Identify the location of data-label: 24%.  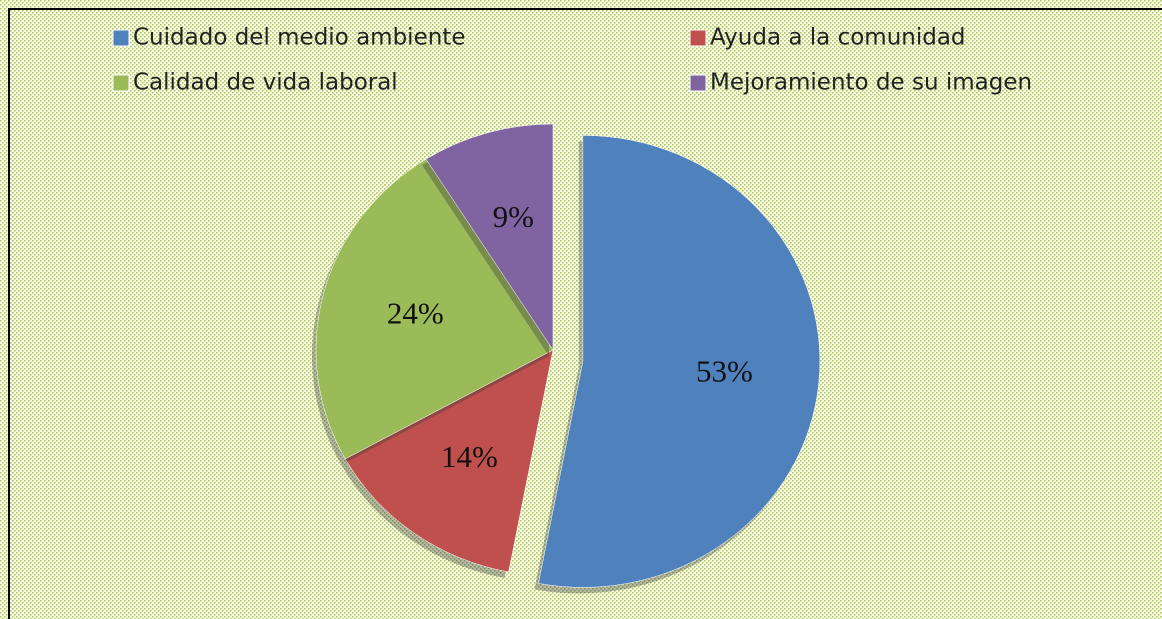
(415, 312).